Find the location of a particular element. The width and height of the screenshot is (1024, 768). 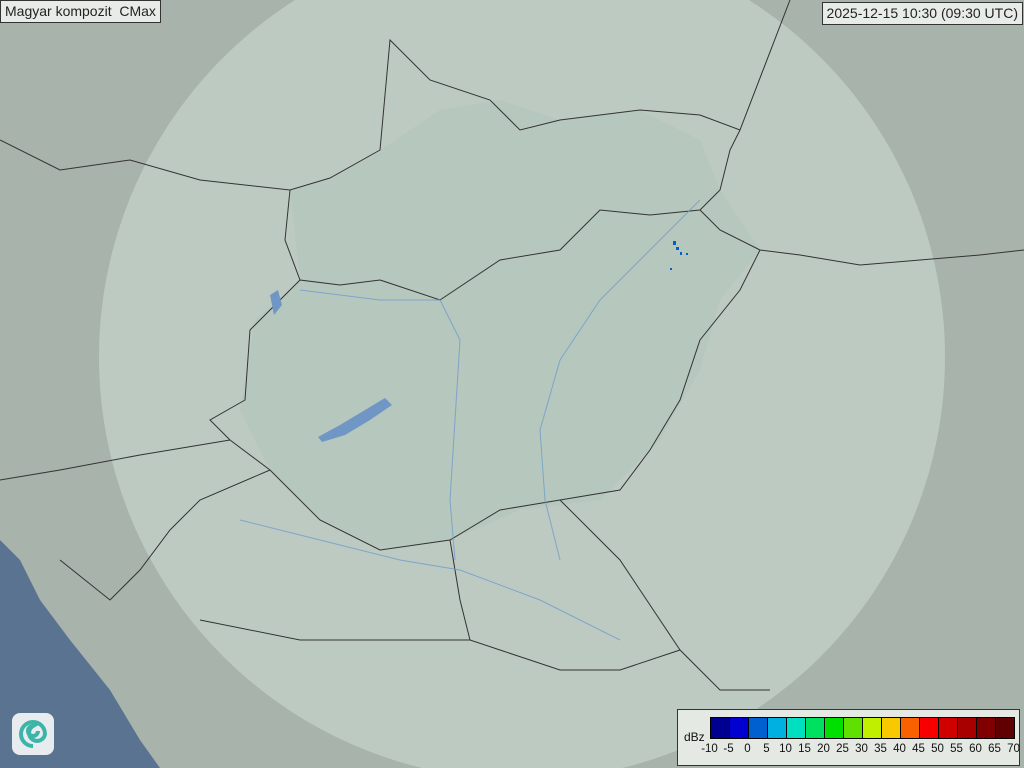

legend-tick-label: -5 is located at coordinates (728, 749).